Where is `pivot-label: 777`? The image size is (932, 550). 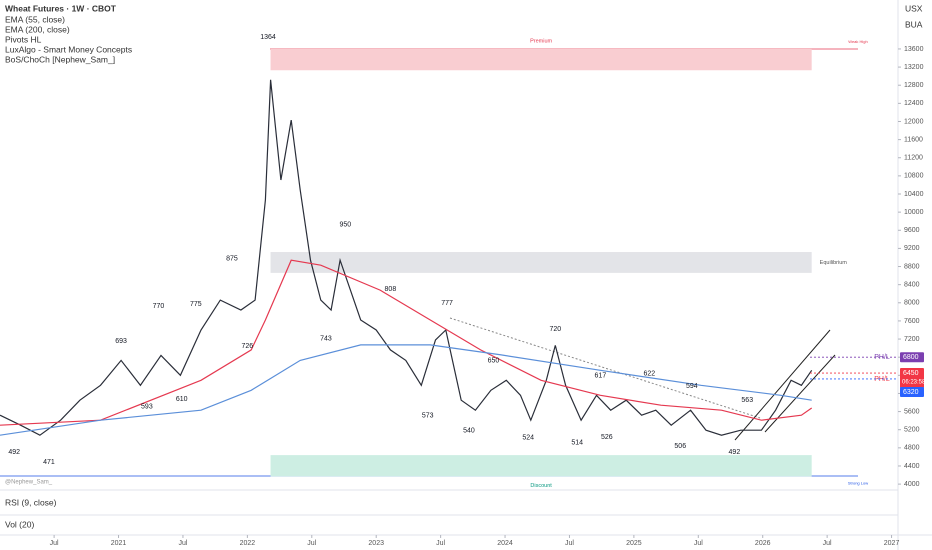
pivot-label: 777 is located at coordinates (447, 303).